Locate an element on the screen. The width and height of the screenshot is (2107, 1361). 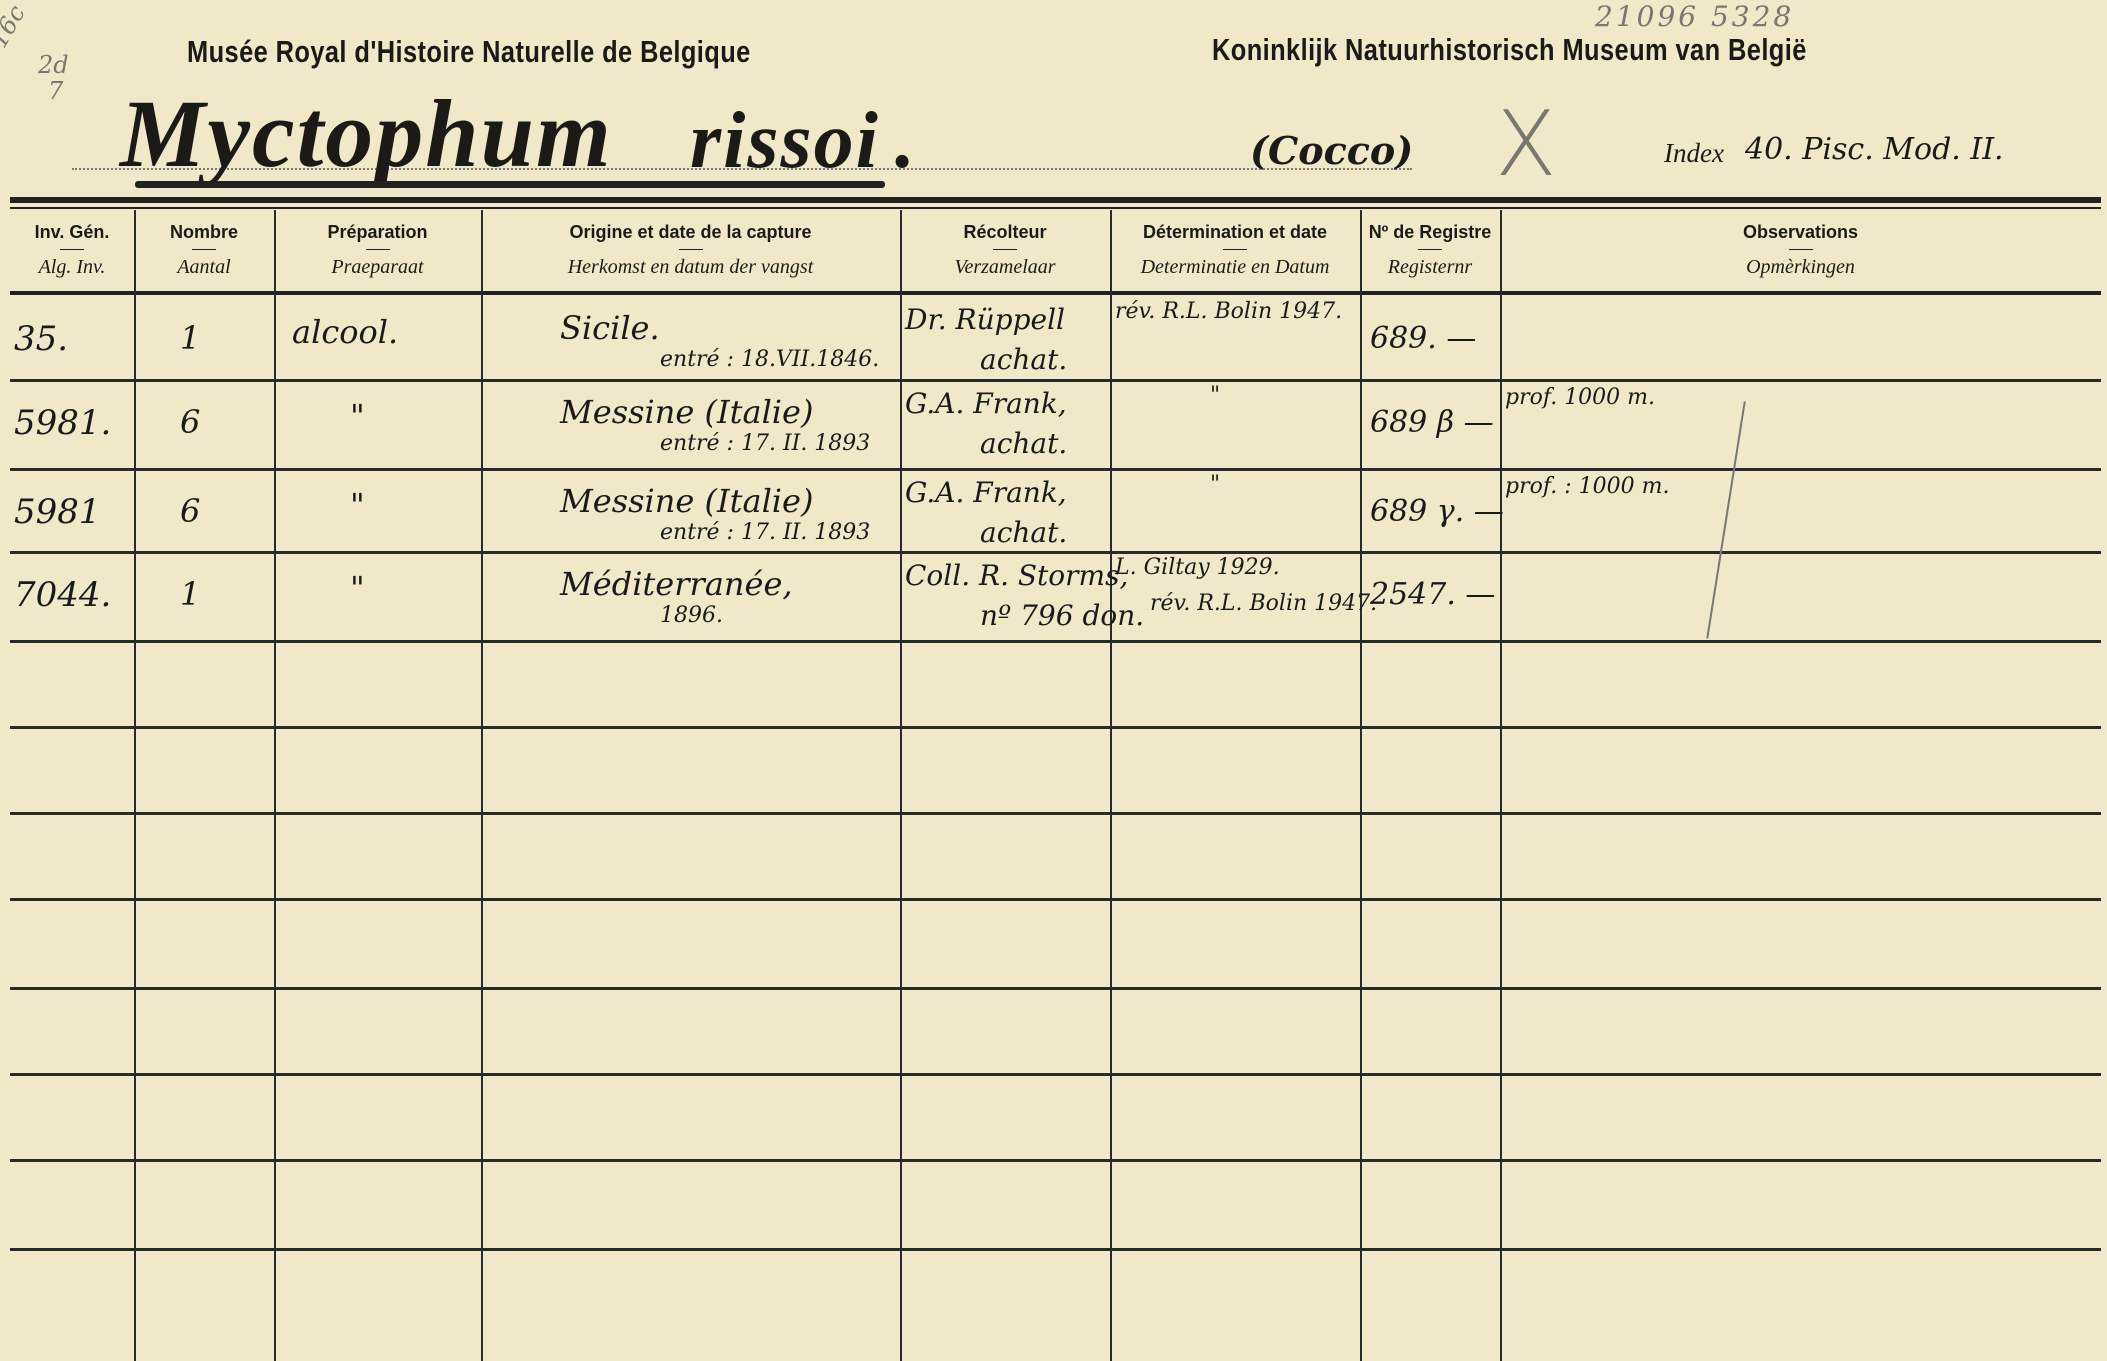
column-header-fr: Observations is located at coordinates (1800, 232).